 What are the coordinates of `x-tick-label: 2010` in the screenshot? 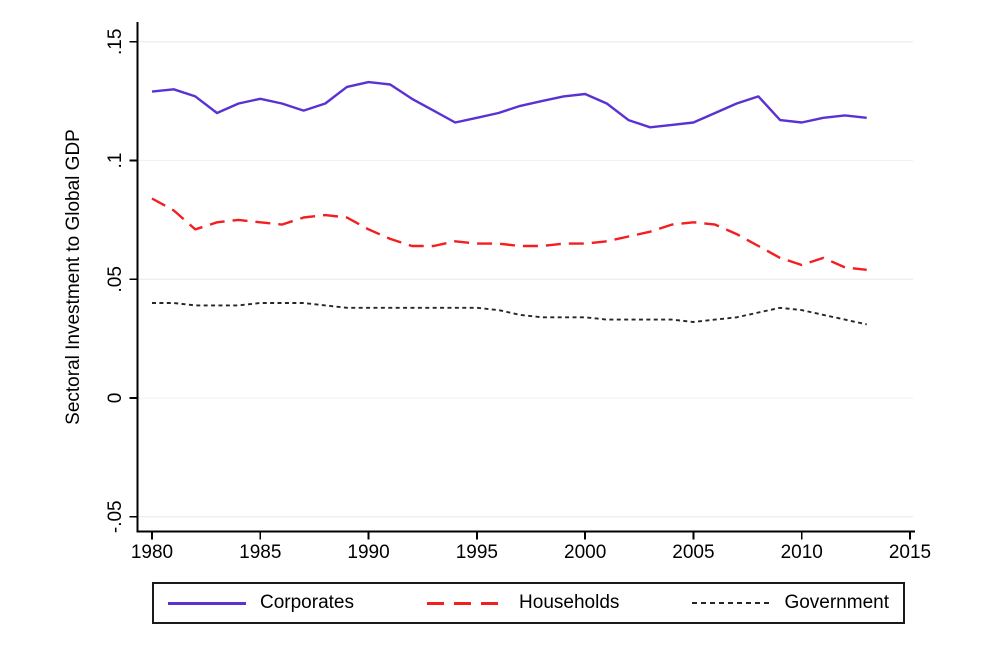 It's located at (802, 552).